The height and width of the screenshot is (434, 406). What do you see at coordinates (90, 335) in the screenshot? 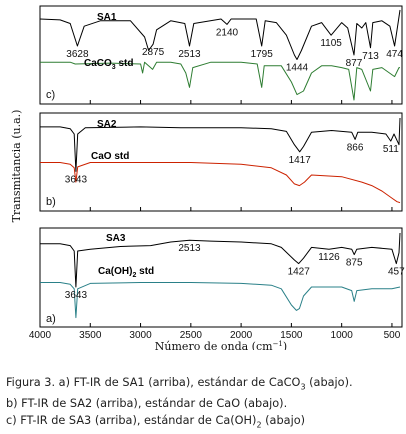
I see `x-tick-label: 3500` at bounding box center [90, 335].